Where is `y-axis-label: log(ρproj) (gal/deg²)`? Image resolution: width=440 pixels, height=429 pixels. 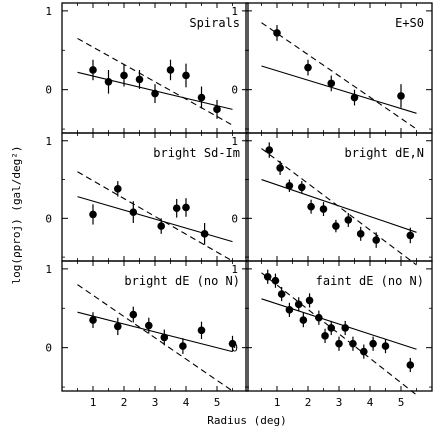
y-axis-label: log(ρproj) (gal/deg²) is located at coordinates (16, 214).